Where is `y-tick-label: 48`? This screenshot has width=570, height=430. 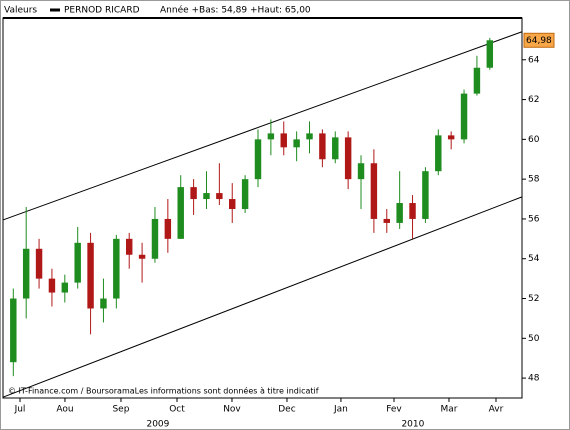 y-tick-label: 48 is located at coordinates (534, 379).